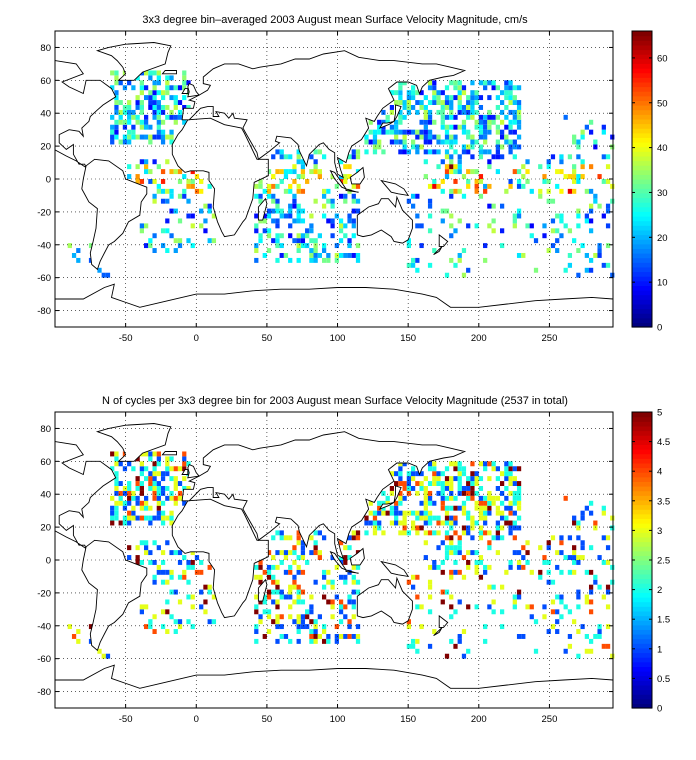 The width and height of the screenshot is (696, 760). Describe the element at coordinates (44, 692) in the screenshot. I see `y-tick-label: -80` at that location.